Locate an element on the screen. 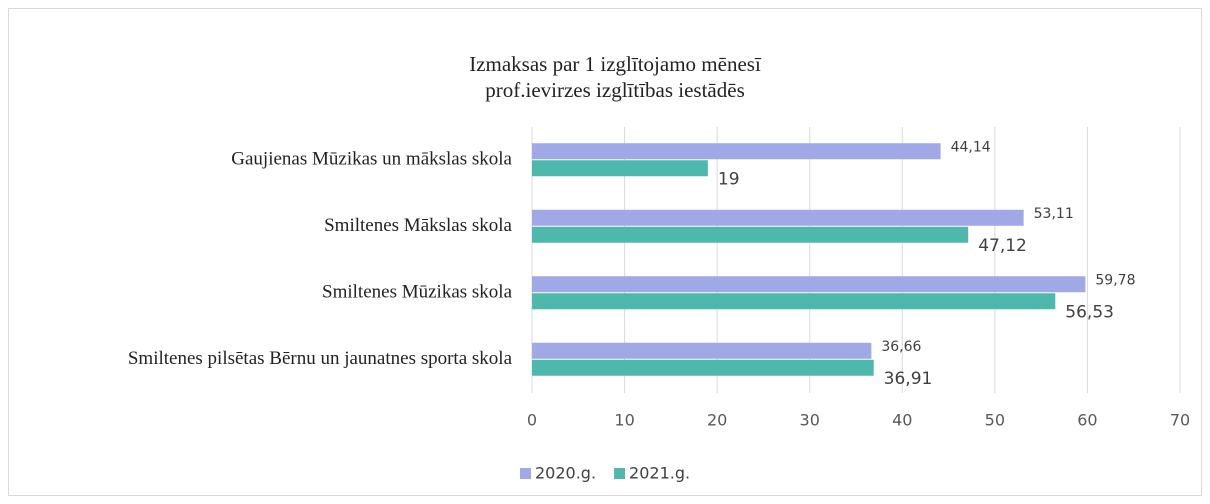  value-label: 36,91 is located at coordinates (908, 379).